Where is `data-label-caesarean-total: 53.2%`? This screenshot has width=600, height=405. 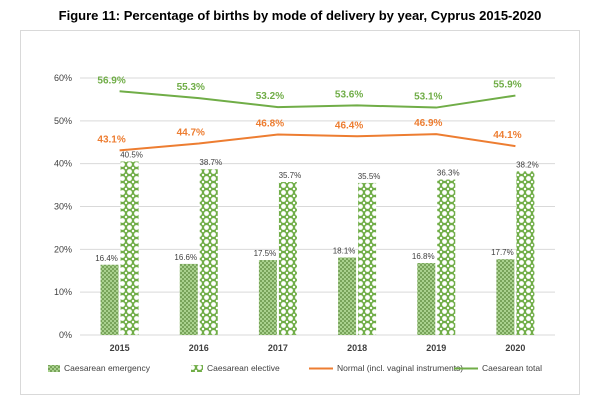 data-label-caesarean-total: 53.2% is located at coordinates (270, 96).